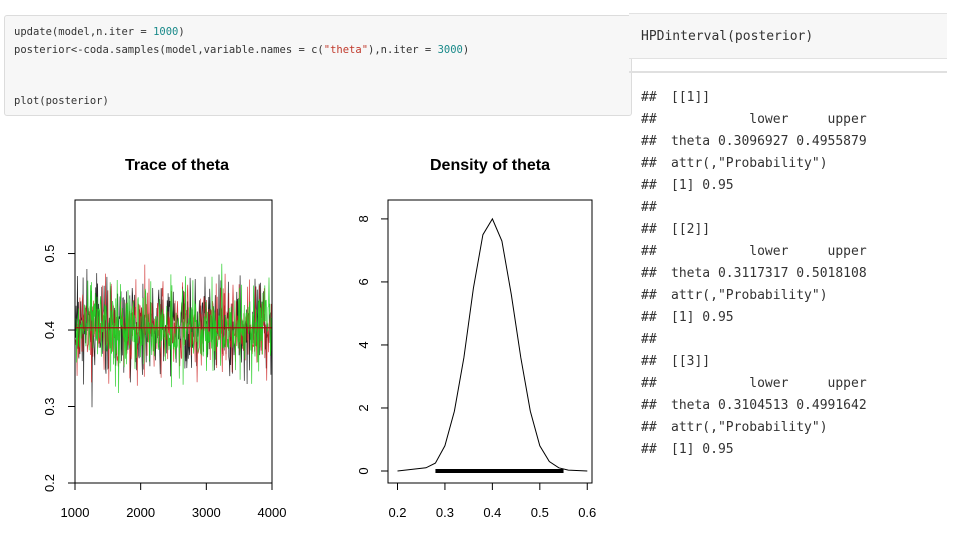 This screenshot has width=960, height=540. I want to click on density-curve, so click(492, 344).